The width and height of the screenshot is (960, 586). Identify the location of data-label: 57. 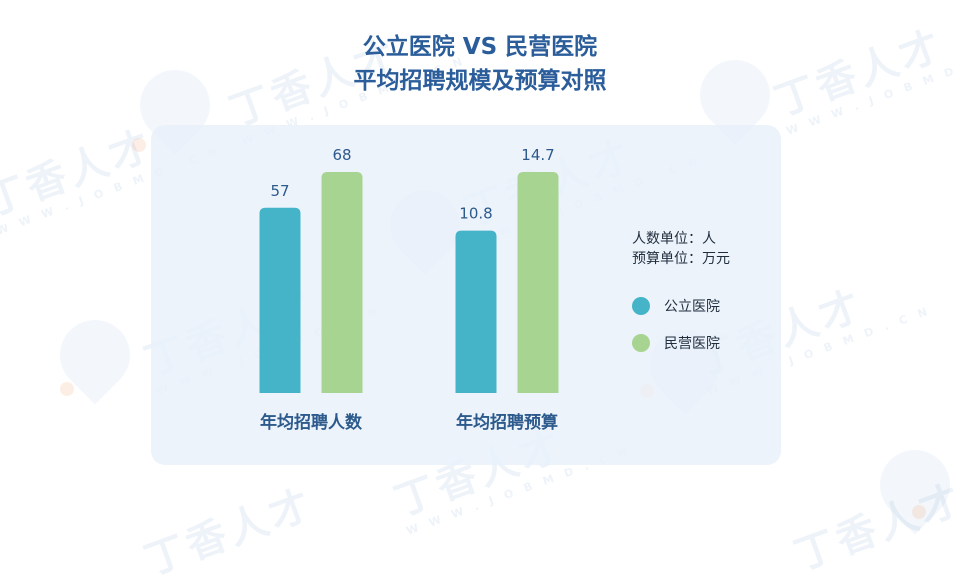
(279, 191).